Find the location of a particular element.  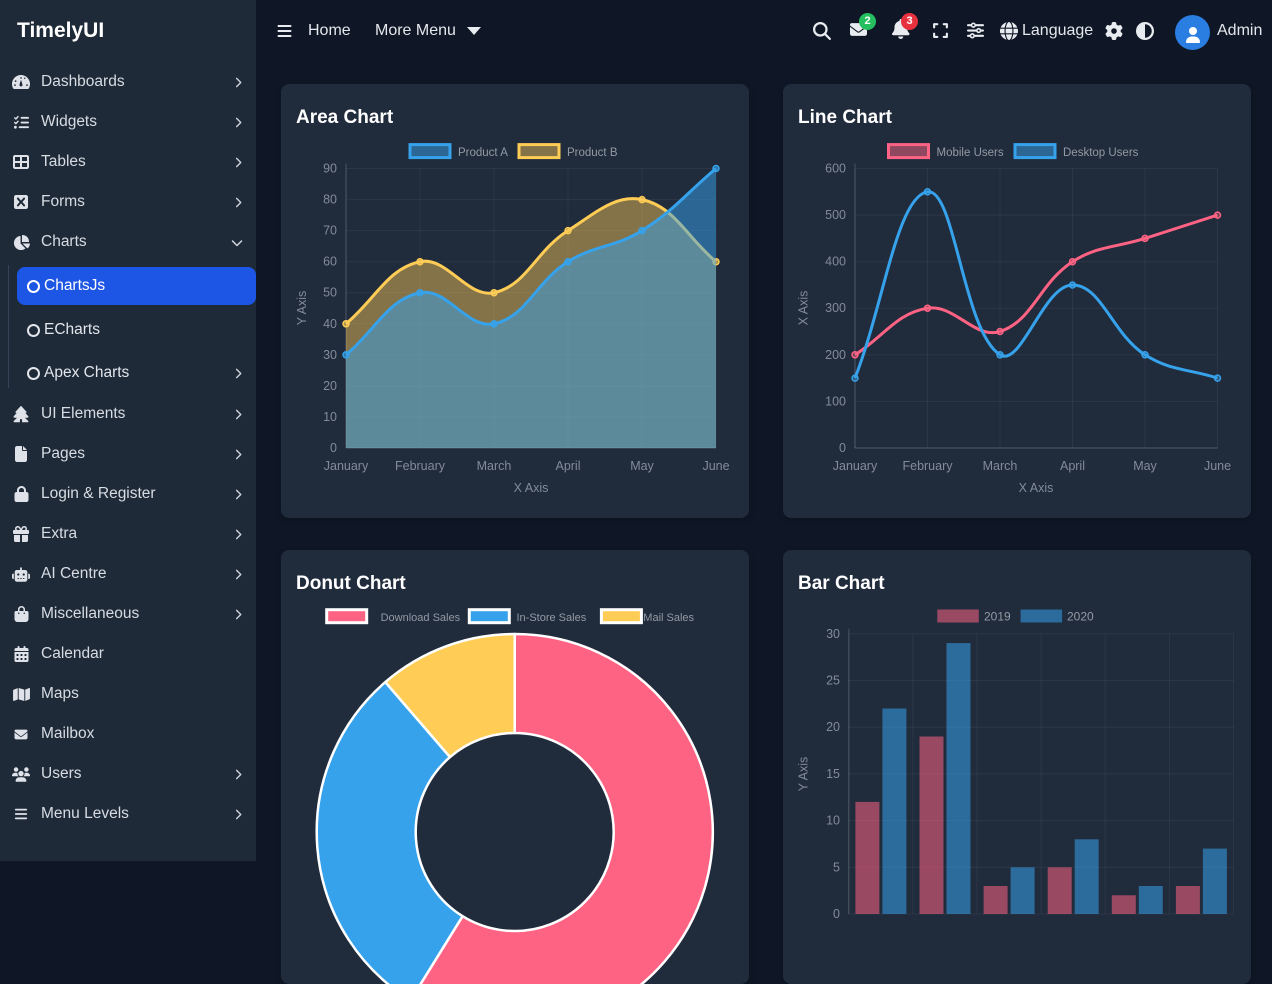

svg-text: 2019 is located at coordinates (997, 617).